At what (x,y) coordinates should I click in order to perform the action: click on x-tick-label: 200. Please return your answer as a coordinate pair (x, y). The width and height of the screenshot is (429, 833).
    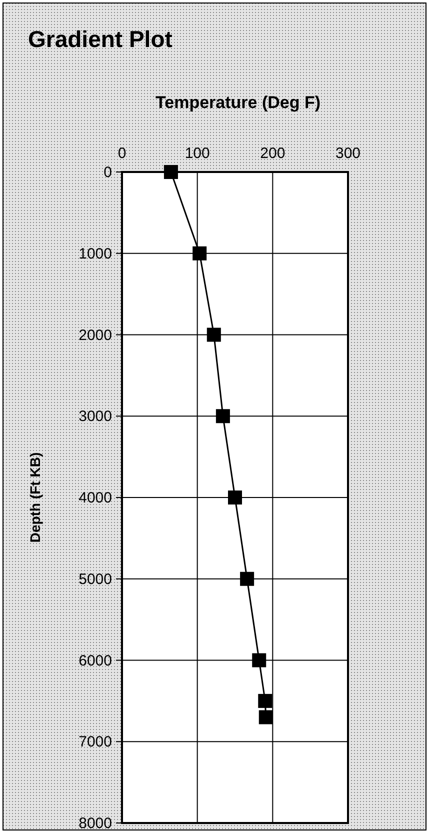
    Looking at the image, I should click on (273, 153).